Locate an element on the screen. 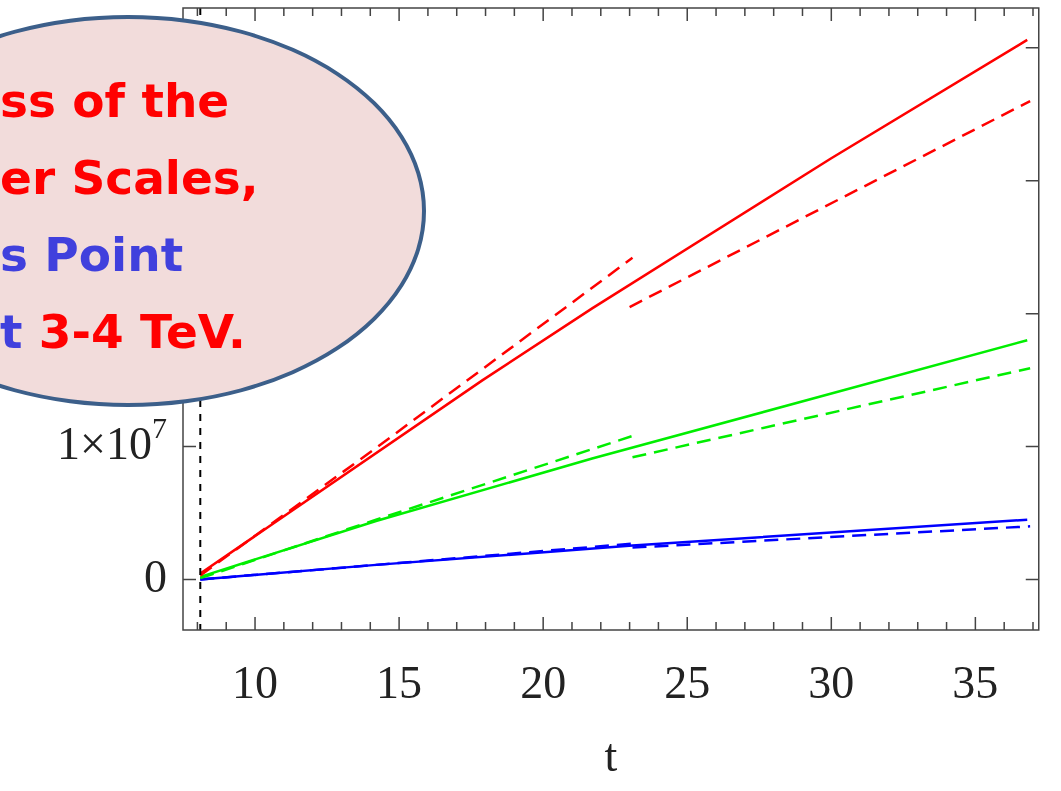  x-tick-label: 20 is located at coordinates (543, 682).